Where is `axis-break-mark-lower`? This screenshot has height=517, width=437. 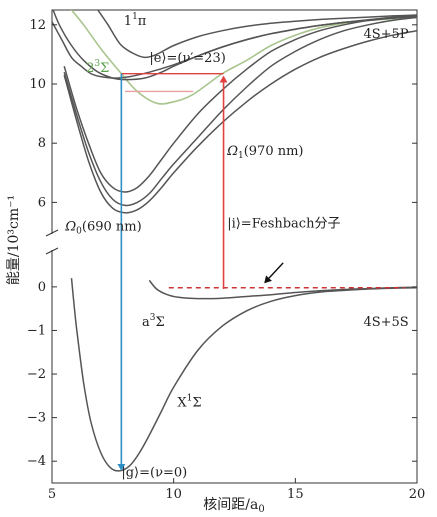 axis-break-mark-lower is located at coordinates (52, 251).